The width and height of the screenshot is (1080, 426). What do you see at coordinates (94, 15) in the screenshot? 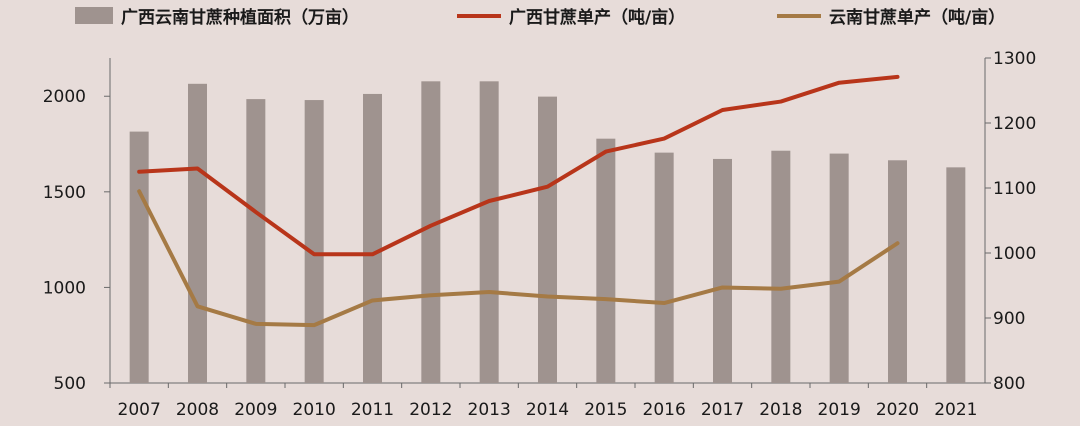
I see `legend-swatch` at bounding box center [94, 15].